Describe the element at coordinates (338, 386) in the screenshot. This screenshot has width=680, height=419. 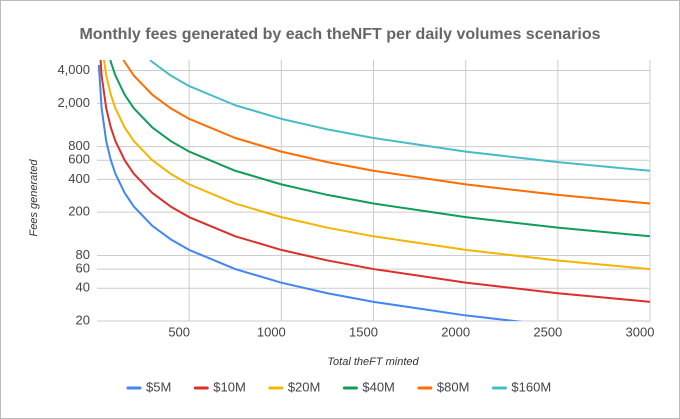
I see `legend: $5M $10M $20M $40M $80M $160M` at that location.